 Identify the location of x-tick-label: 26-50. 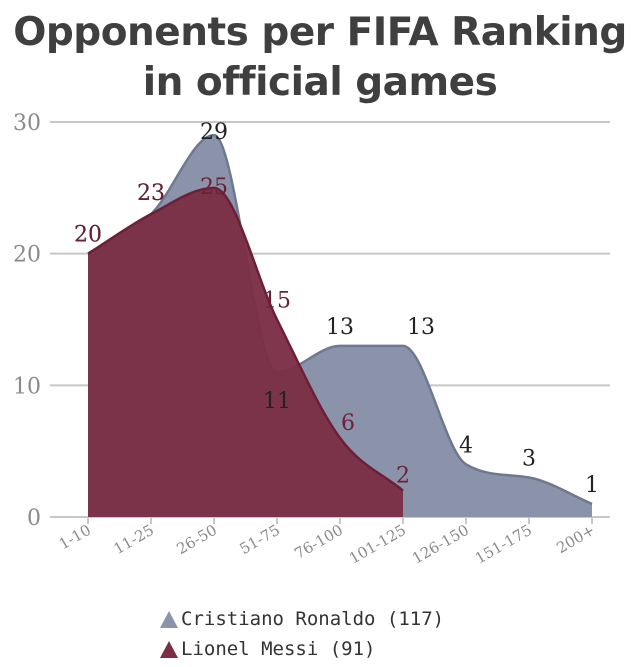
(197, 539).